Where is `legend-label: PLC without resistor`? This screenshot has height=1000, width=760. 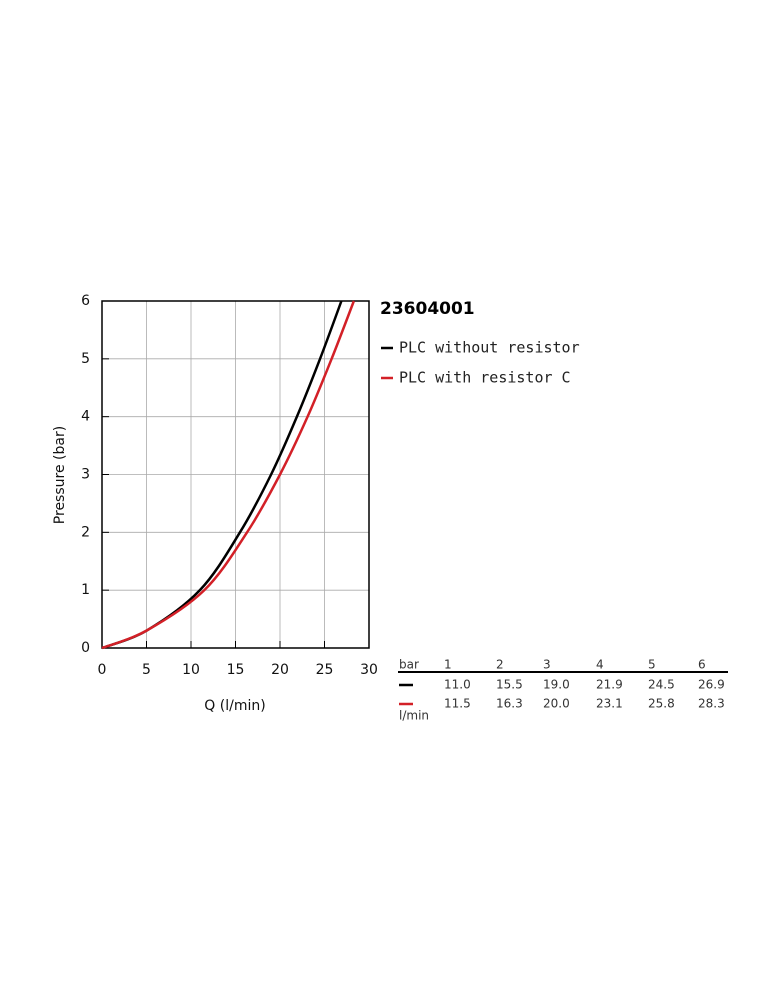 legend-label: PLC without resistor is located at coordinates (489, 348).